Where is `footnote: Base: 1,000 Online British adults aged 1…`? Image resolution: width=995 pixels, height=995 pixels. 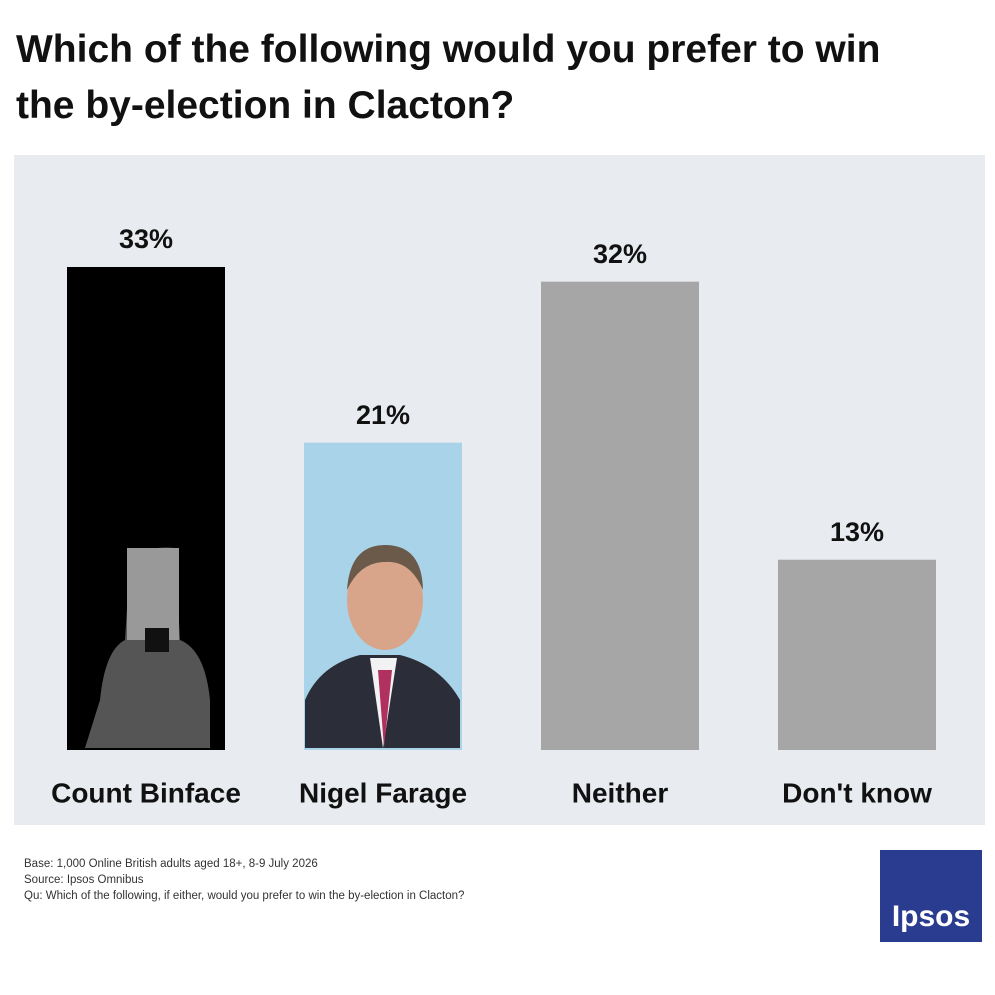
footnote: Base: 1,000 Online British adults aged 1… is located at coordinates (171, 864).